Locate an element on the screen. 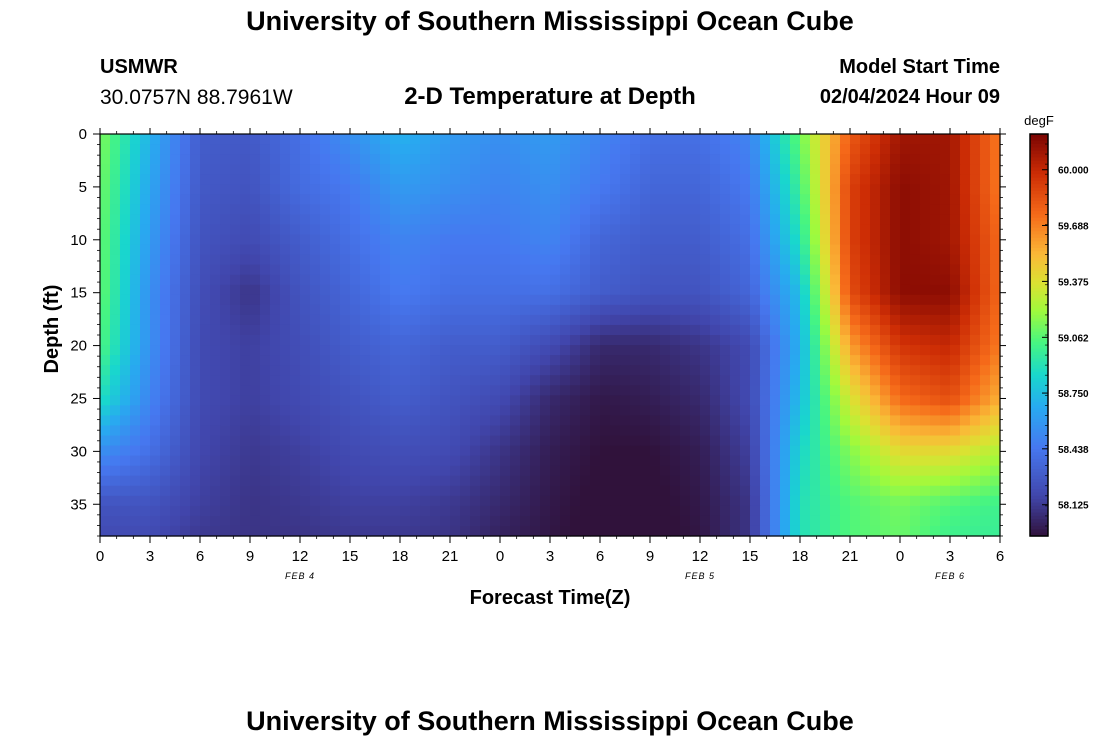 The width and height of the screenshot is (1100, 750). date-label: FEB 6 is located at coordinates (950, 576).